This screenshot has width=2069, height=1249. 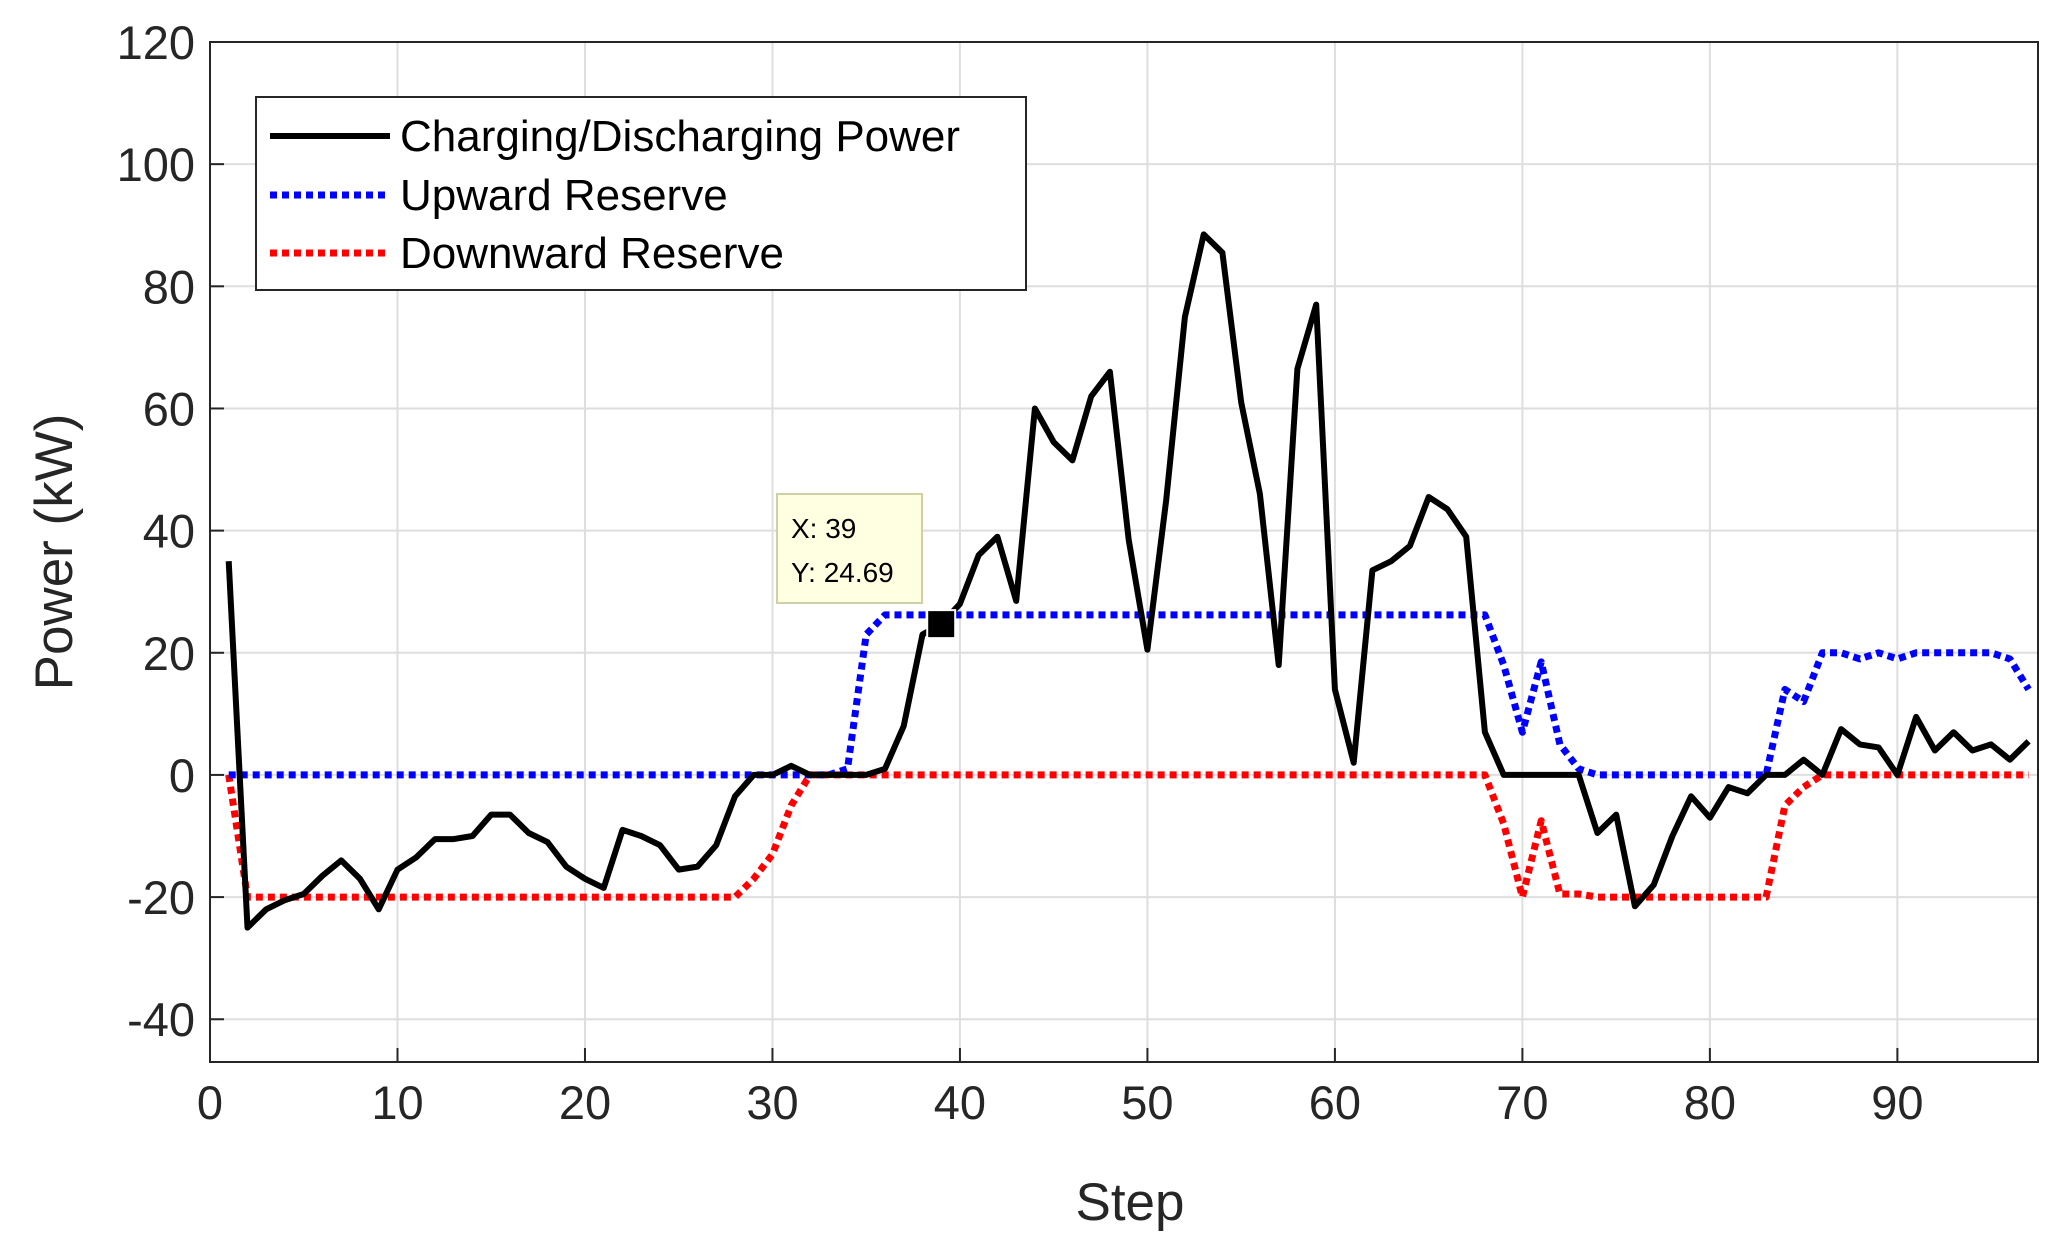 I want to click on datatip-marker, so click(x=941, y=624).